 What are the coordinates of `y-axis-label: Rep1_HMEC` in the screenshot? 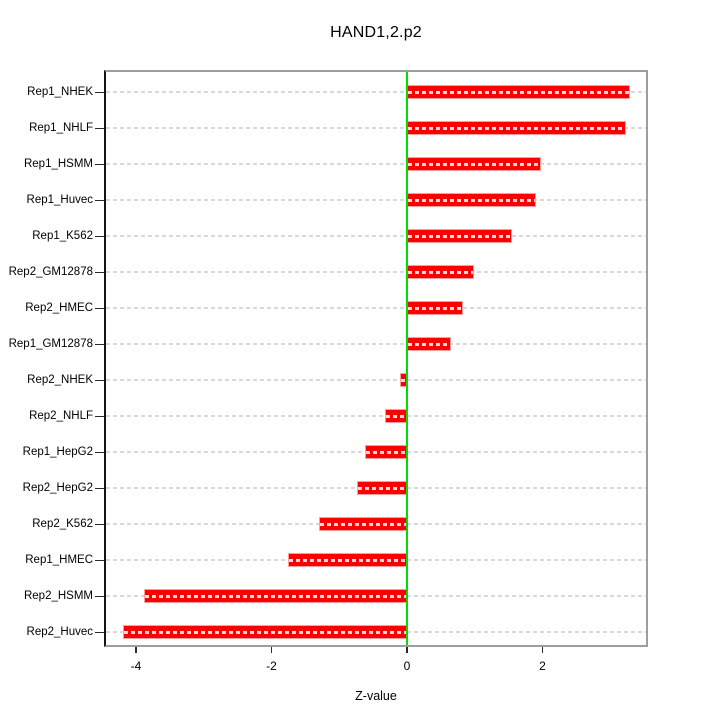 It's located at (59, 560).